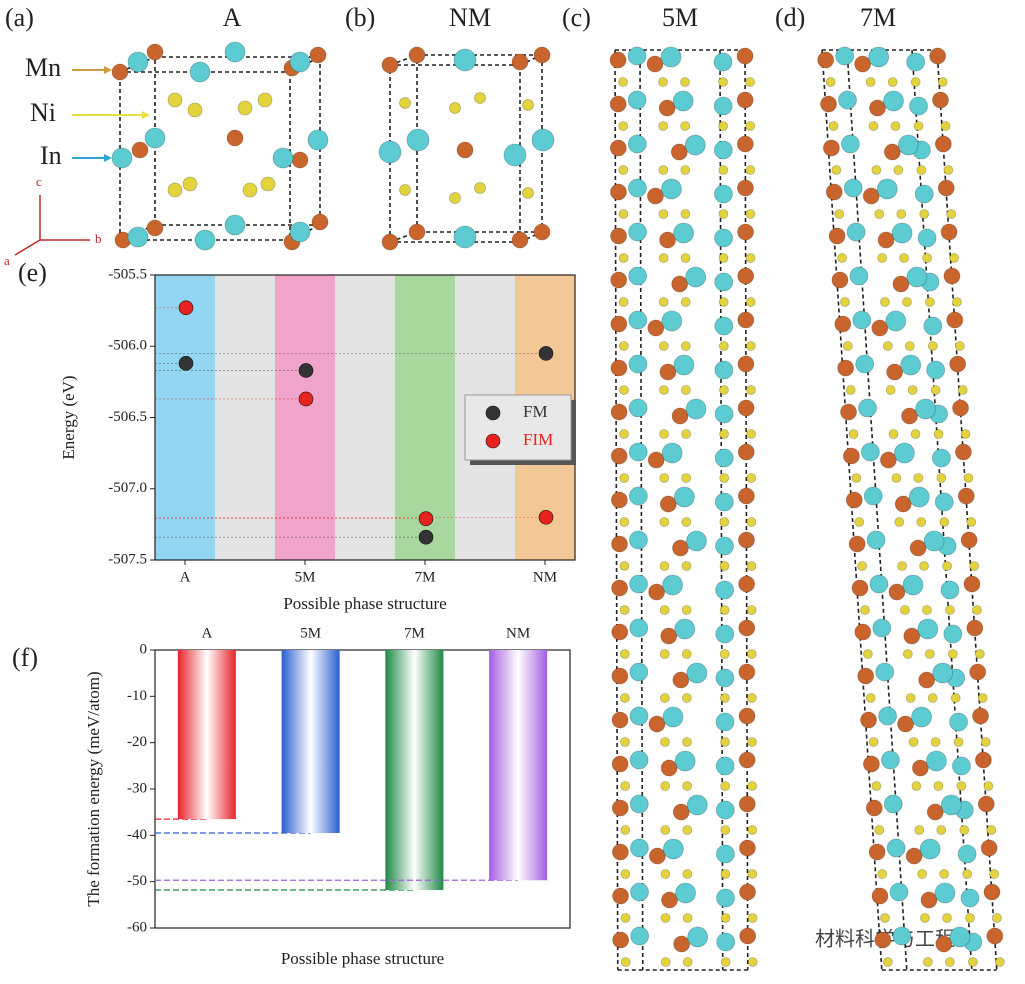 The image size is (1025, 984). What do you see at coordinates (93, 788) in the screenshot?
I see `y-axis-title: The formation energy (meV/atom)` at bounding box center [93, 788].